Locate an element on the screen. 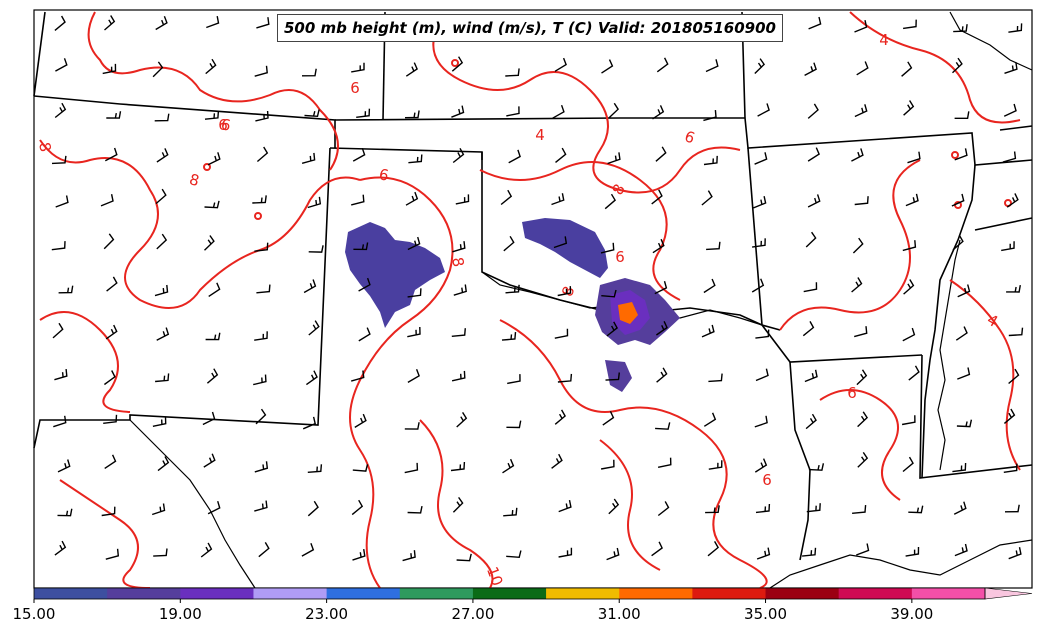 The height and width of the screenshot is (633, 1041). colorbar-ticks: 15.00 19.00 23.00 27.00 31.00 35.00 39.00 is located at coordinates (473, 611).